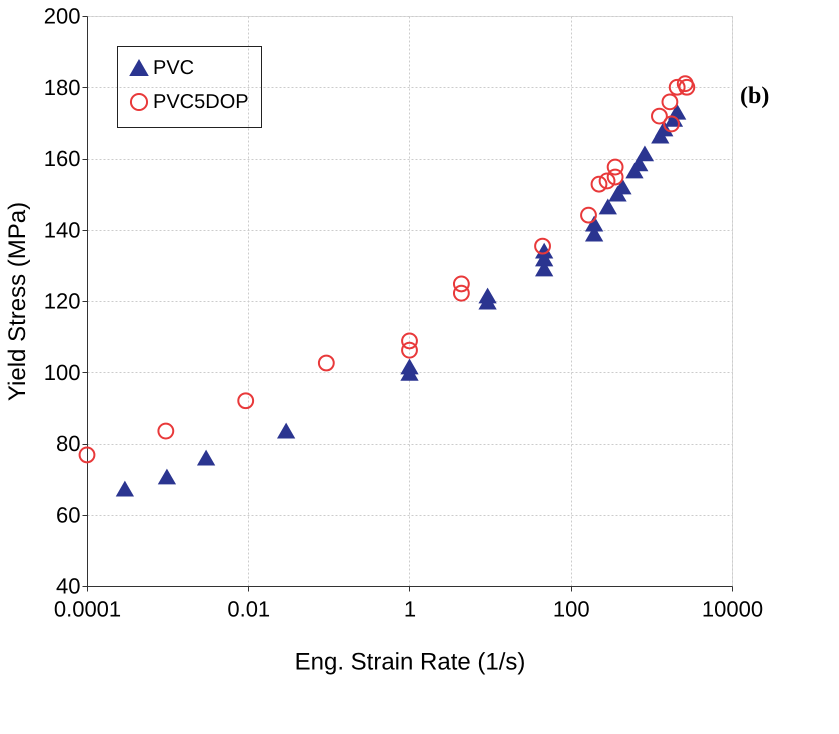 The width and height of the screenshot is (839, 734). What do you see at coordinates (68, 515) in the screenshot?
I see `y-tick-label: 60` at bounding box center [68, 515].